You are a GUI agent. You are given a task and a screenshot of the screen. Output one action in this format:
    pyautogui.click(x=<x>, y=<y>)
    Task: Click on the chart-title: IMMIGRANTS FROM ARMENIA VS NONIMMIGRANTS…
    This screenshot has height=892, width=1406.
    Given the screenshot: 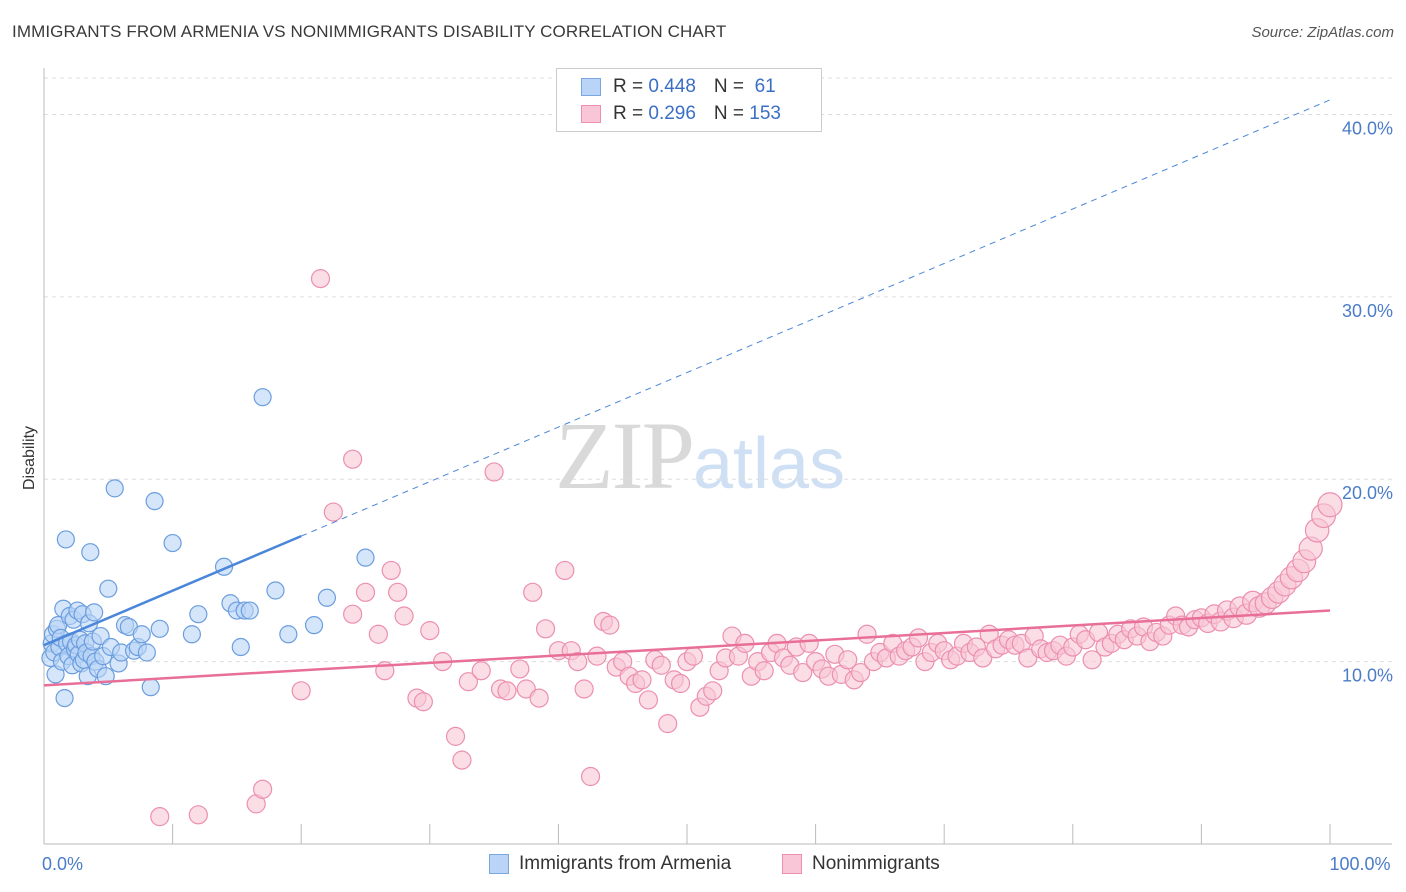 What is the action you would take?
    pyautogui.click(x=369, y=31)
    